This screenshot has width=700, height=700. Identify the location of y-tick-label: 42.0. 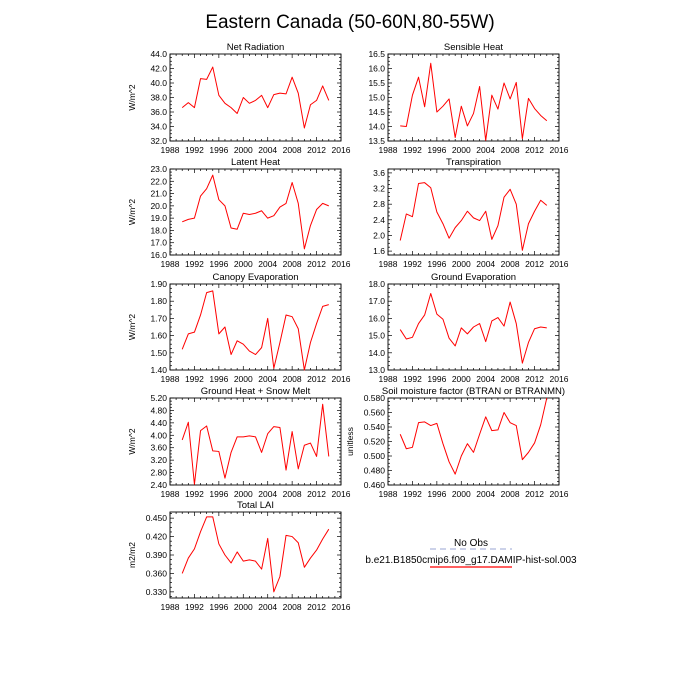
(158, 69).